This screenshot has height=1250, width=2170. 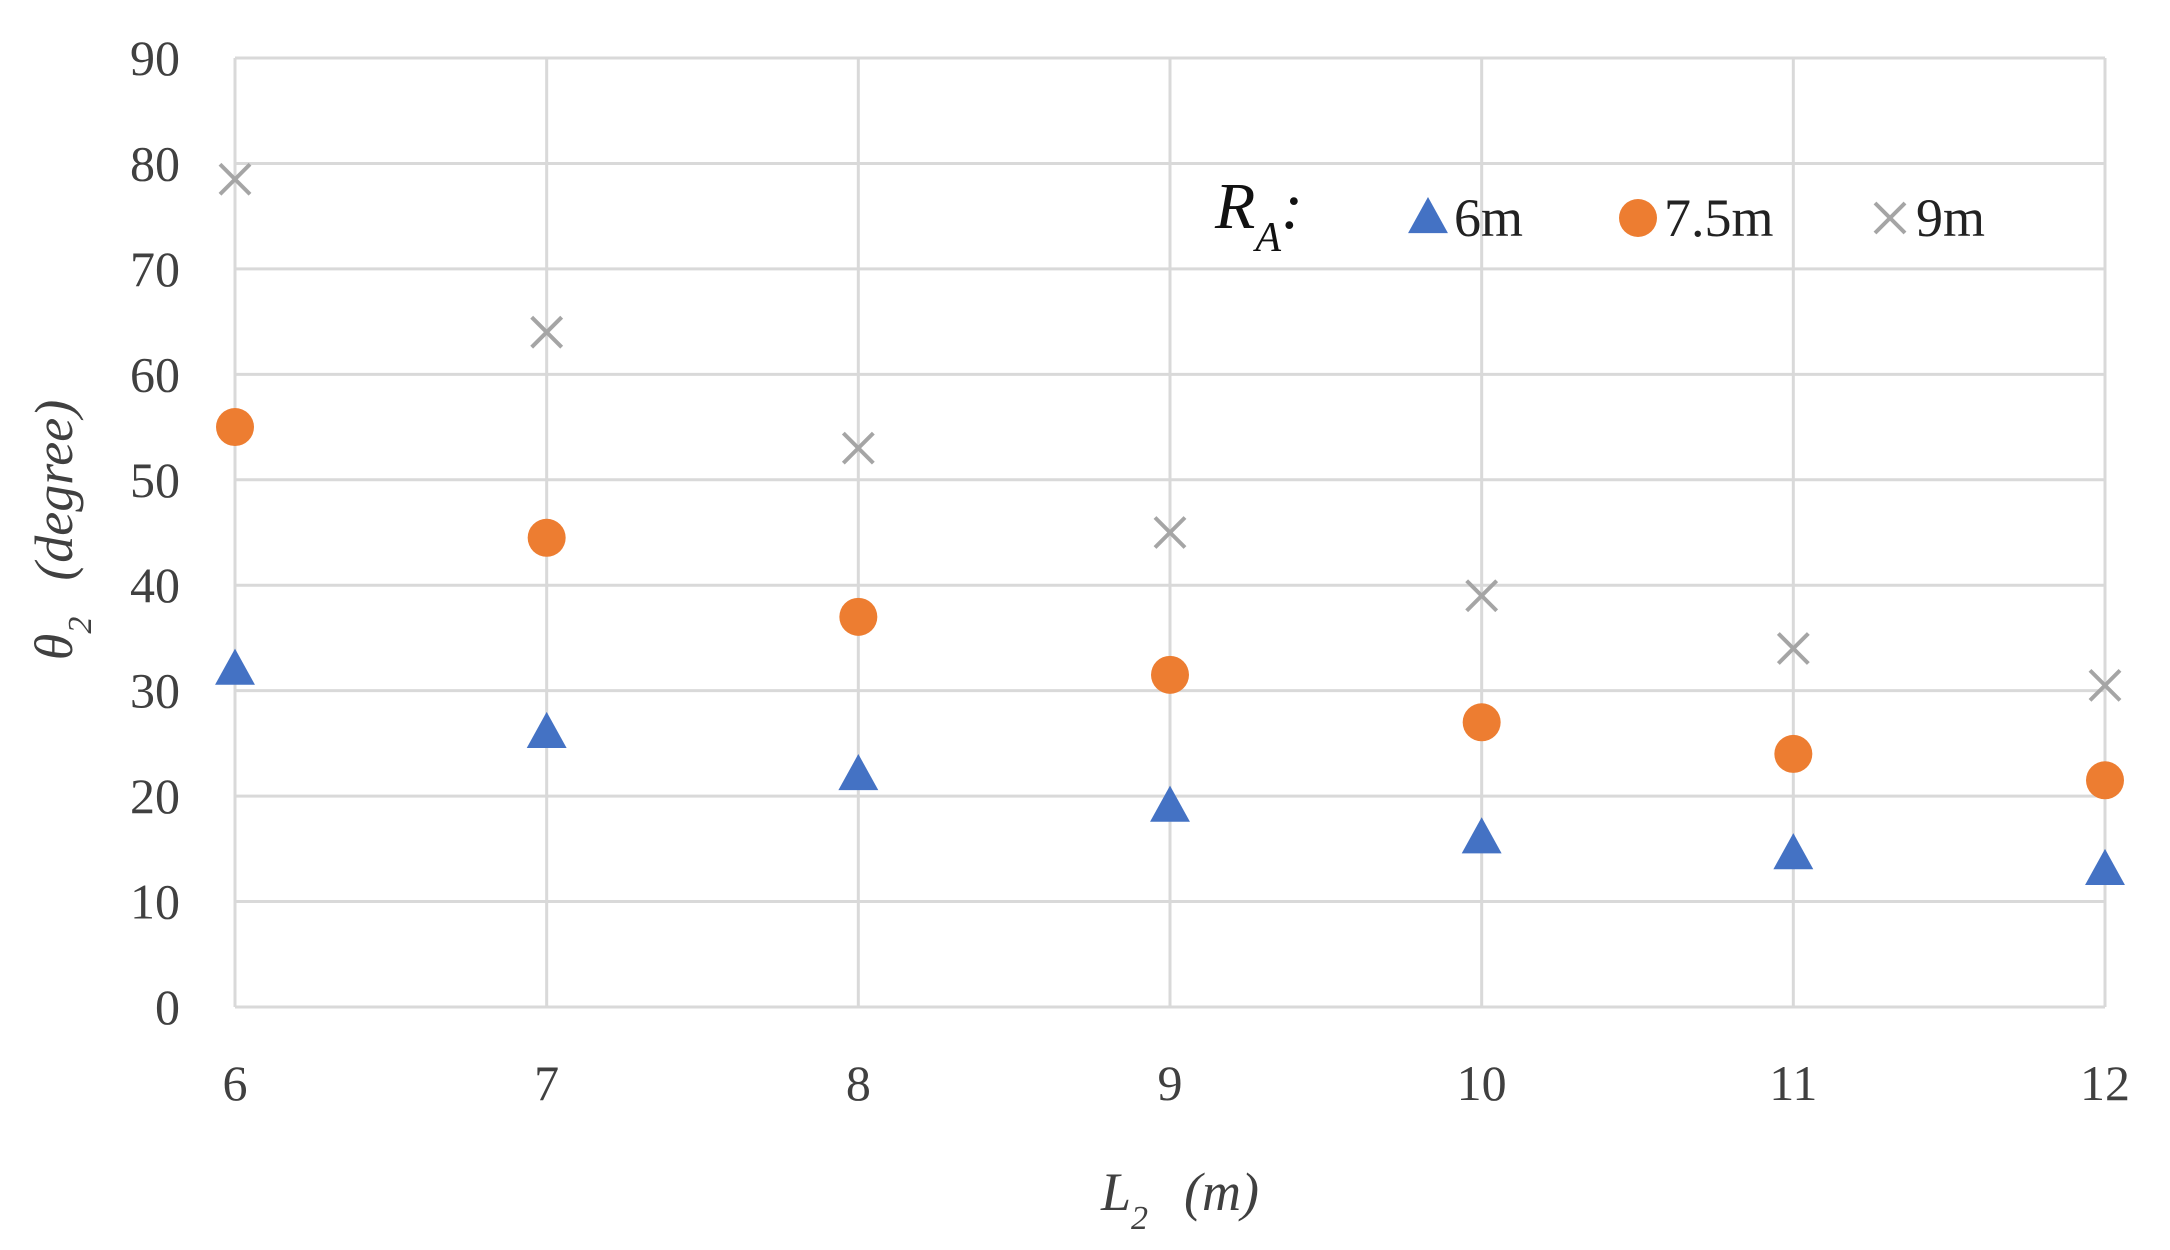 What do you see at coordinates (155, 374) in the screenshot?
I see `y-tick-label: 60` at bounding box center [155, 374].